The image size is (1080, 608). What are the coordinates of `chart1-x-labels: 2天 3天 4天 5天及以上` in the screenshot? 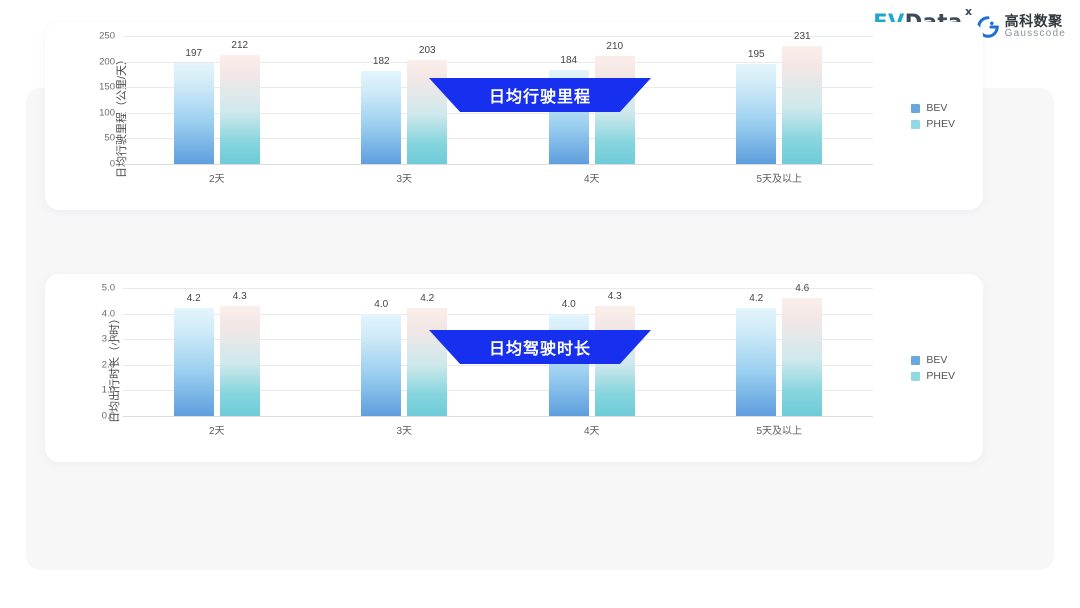 It's located at (498, 177).